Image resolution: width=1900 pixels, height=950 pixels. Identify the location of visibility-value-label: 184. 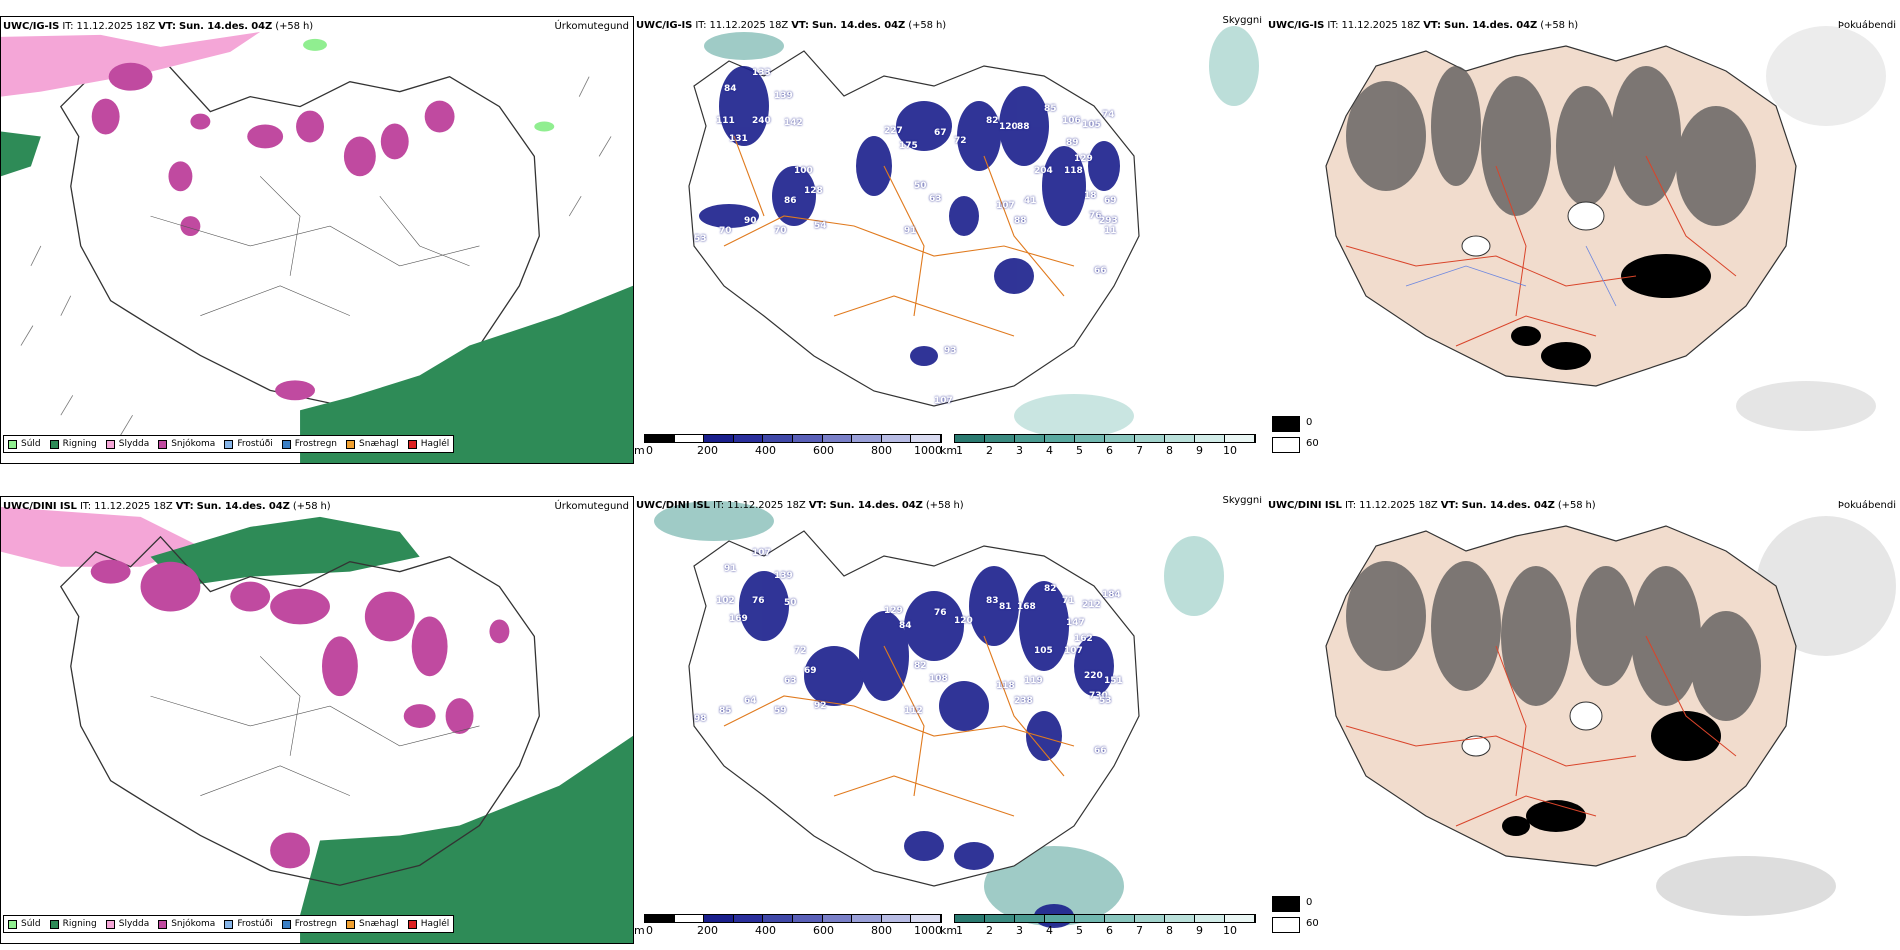
(1111, 595).